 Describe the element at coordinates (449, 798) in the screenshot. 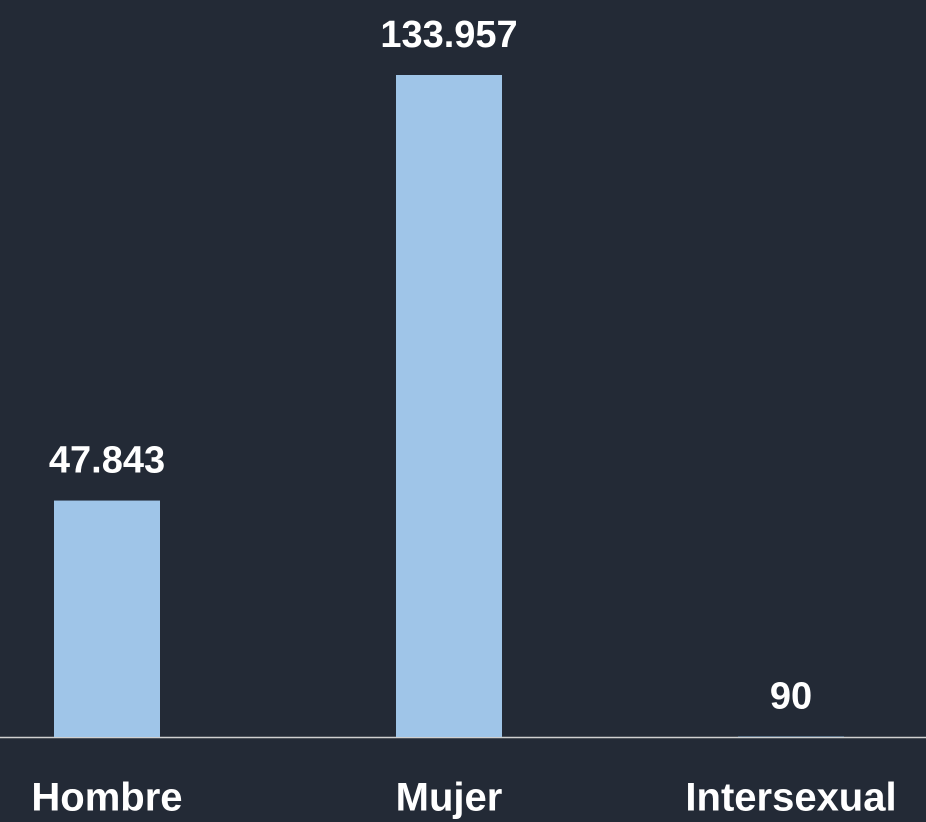

I see `x-tick-label: Mujer` at that location.